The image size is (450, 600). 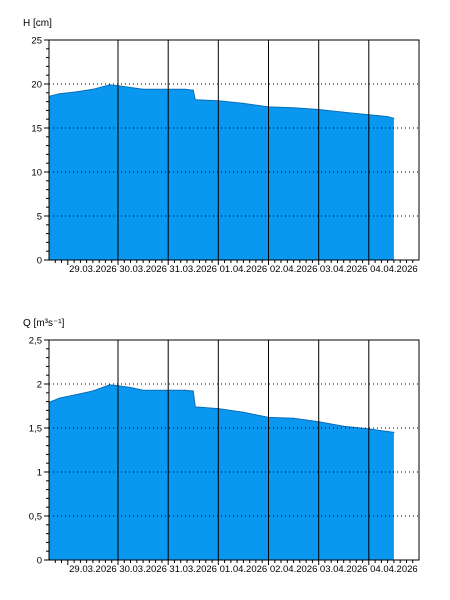 I want to click on y-tick-label: 1,5, so click(x=35, y=429).